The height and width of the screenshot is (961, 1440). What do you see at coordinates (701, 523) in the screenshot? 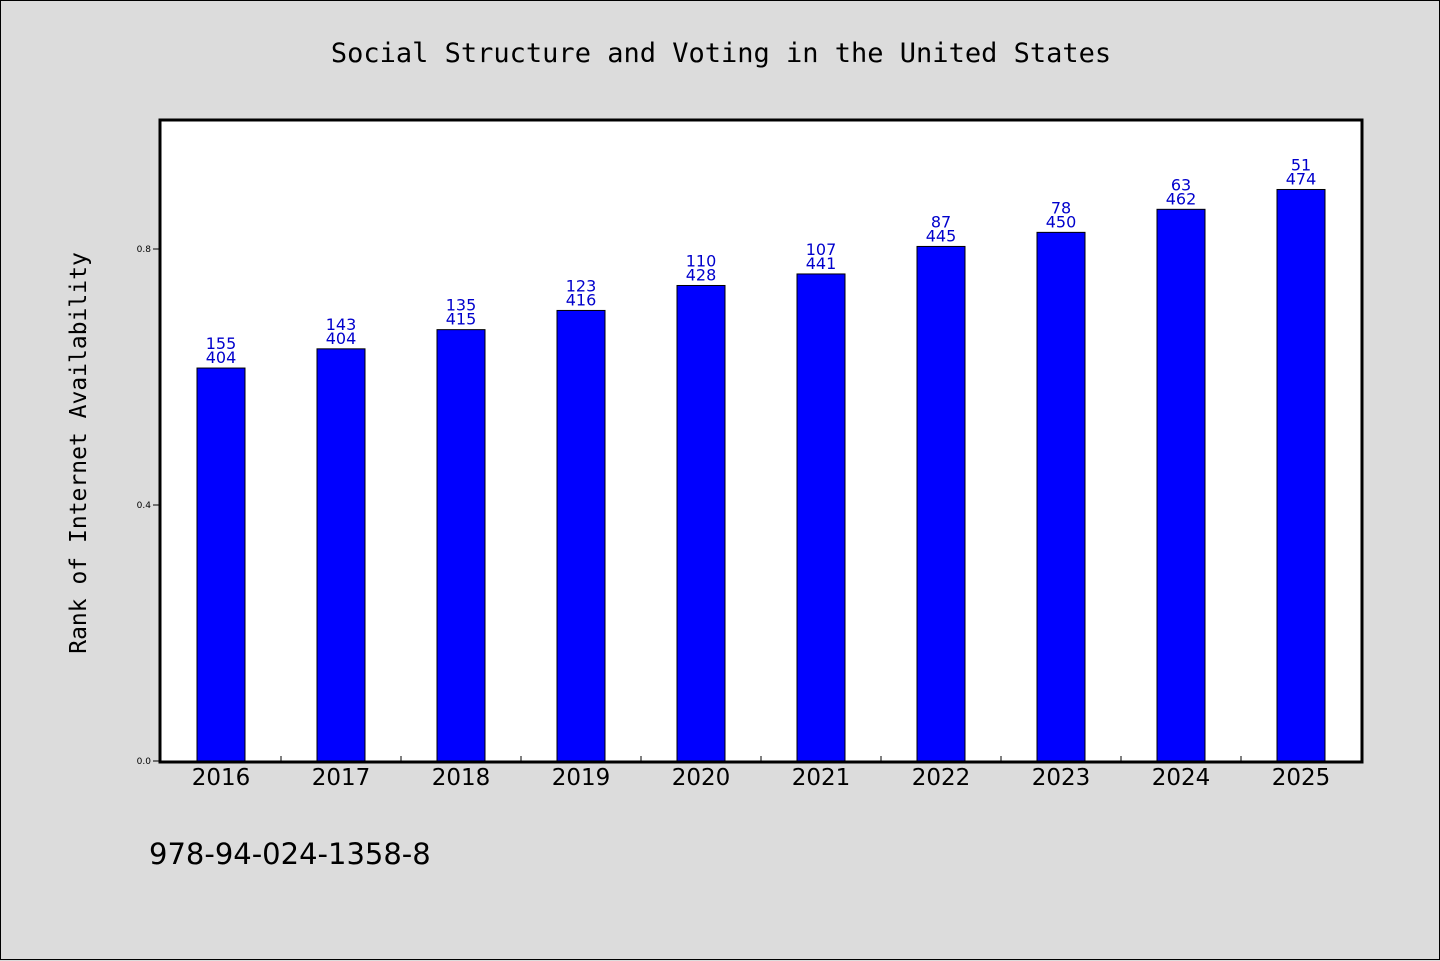
I see `bar-2020` at bounding box center [701, 523].